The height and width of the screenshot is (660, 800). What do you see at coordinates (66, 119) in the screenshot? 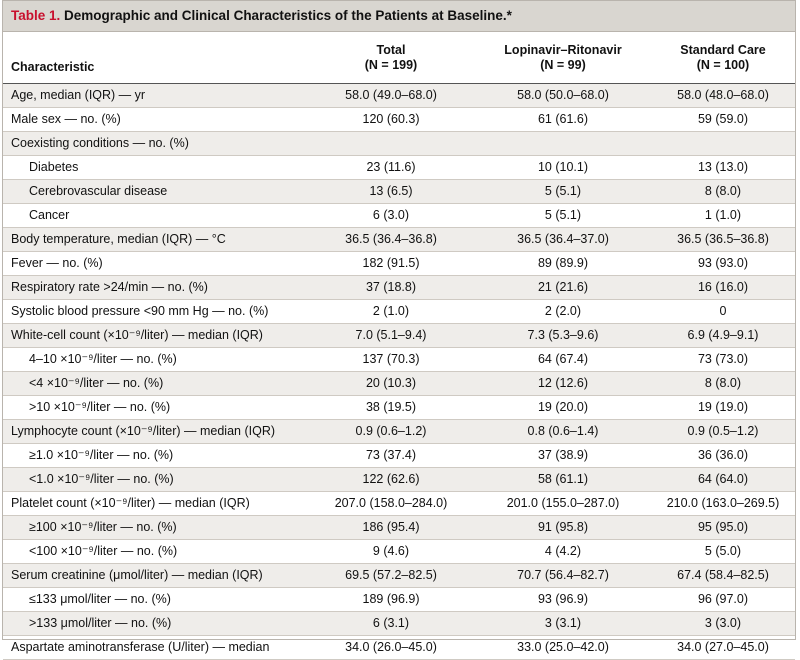
I see `row-label: Male sex — no. (%)` at bounding box center [66, 119].